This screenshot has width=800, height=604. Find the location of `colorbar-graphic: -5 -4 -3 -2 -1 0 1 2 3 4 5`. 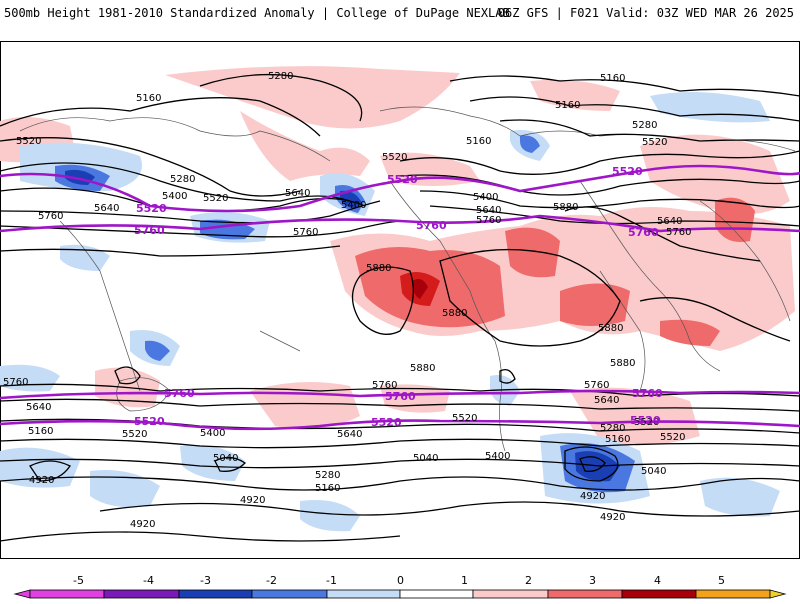

colorbar-graphic: -5 -4 -3 -2 -1 0 1 2 3 4 5 is located at coordinates (400, 586).